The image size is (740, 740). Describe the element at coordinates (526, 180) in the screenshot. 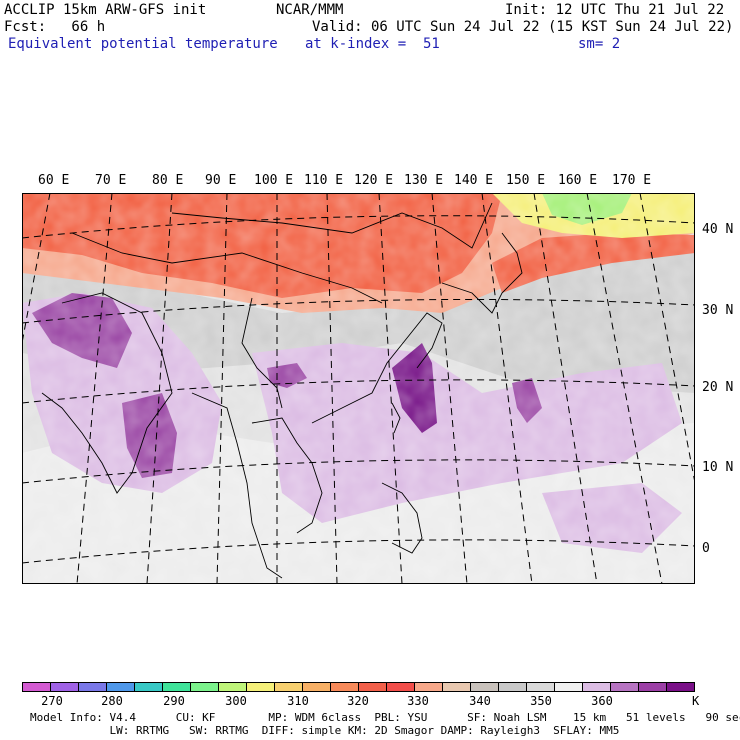

I see `lon-label-150e: 150 E` at that location.